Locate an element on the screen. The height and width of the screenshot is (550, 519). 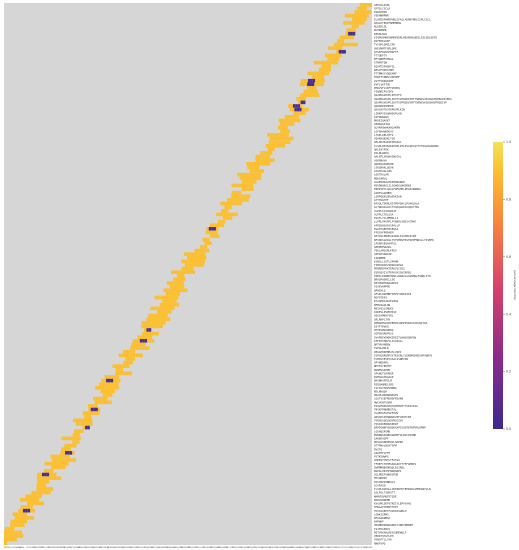
column-label: TVYGPLQPEL is located at coordinates (348, 548).